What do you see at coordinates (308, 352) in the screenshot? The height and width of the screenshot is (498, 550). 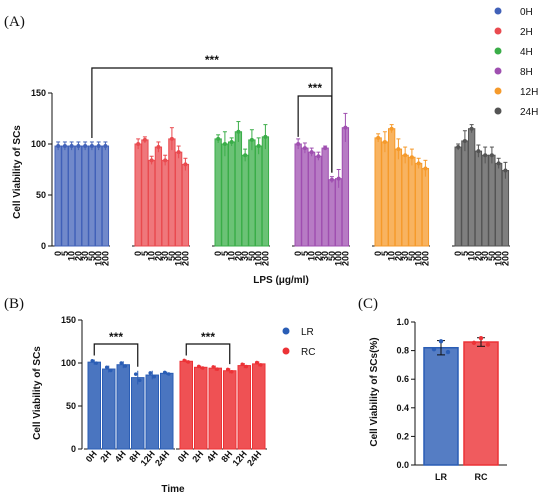 I see `legend-label: RC` at bounding box center [308, 352].